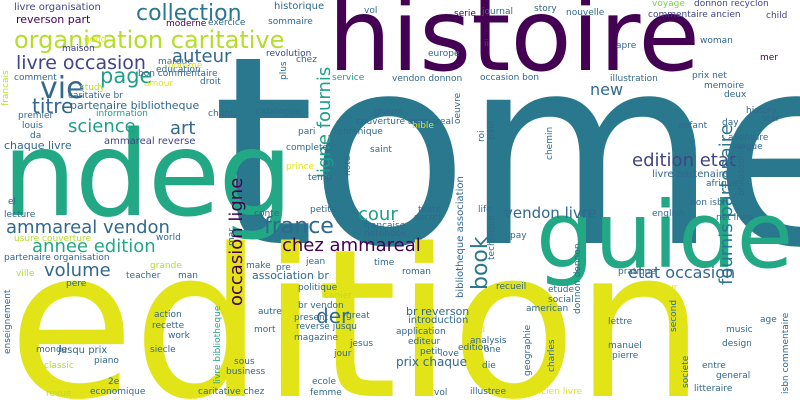 The height and width of the screenshot is (400, 800). I want to click on word-monde: monde, so click(52, 350).